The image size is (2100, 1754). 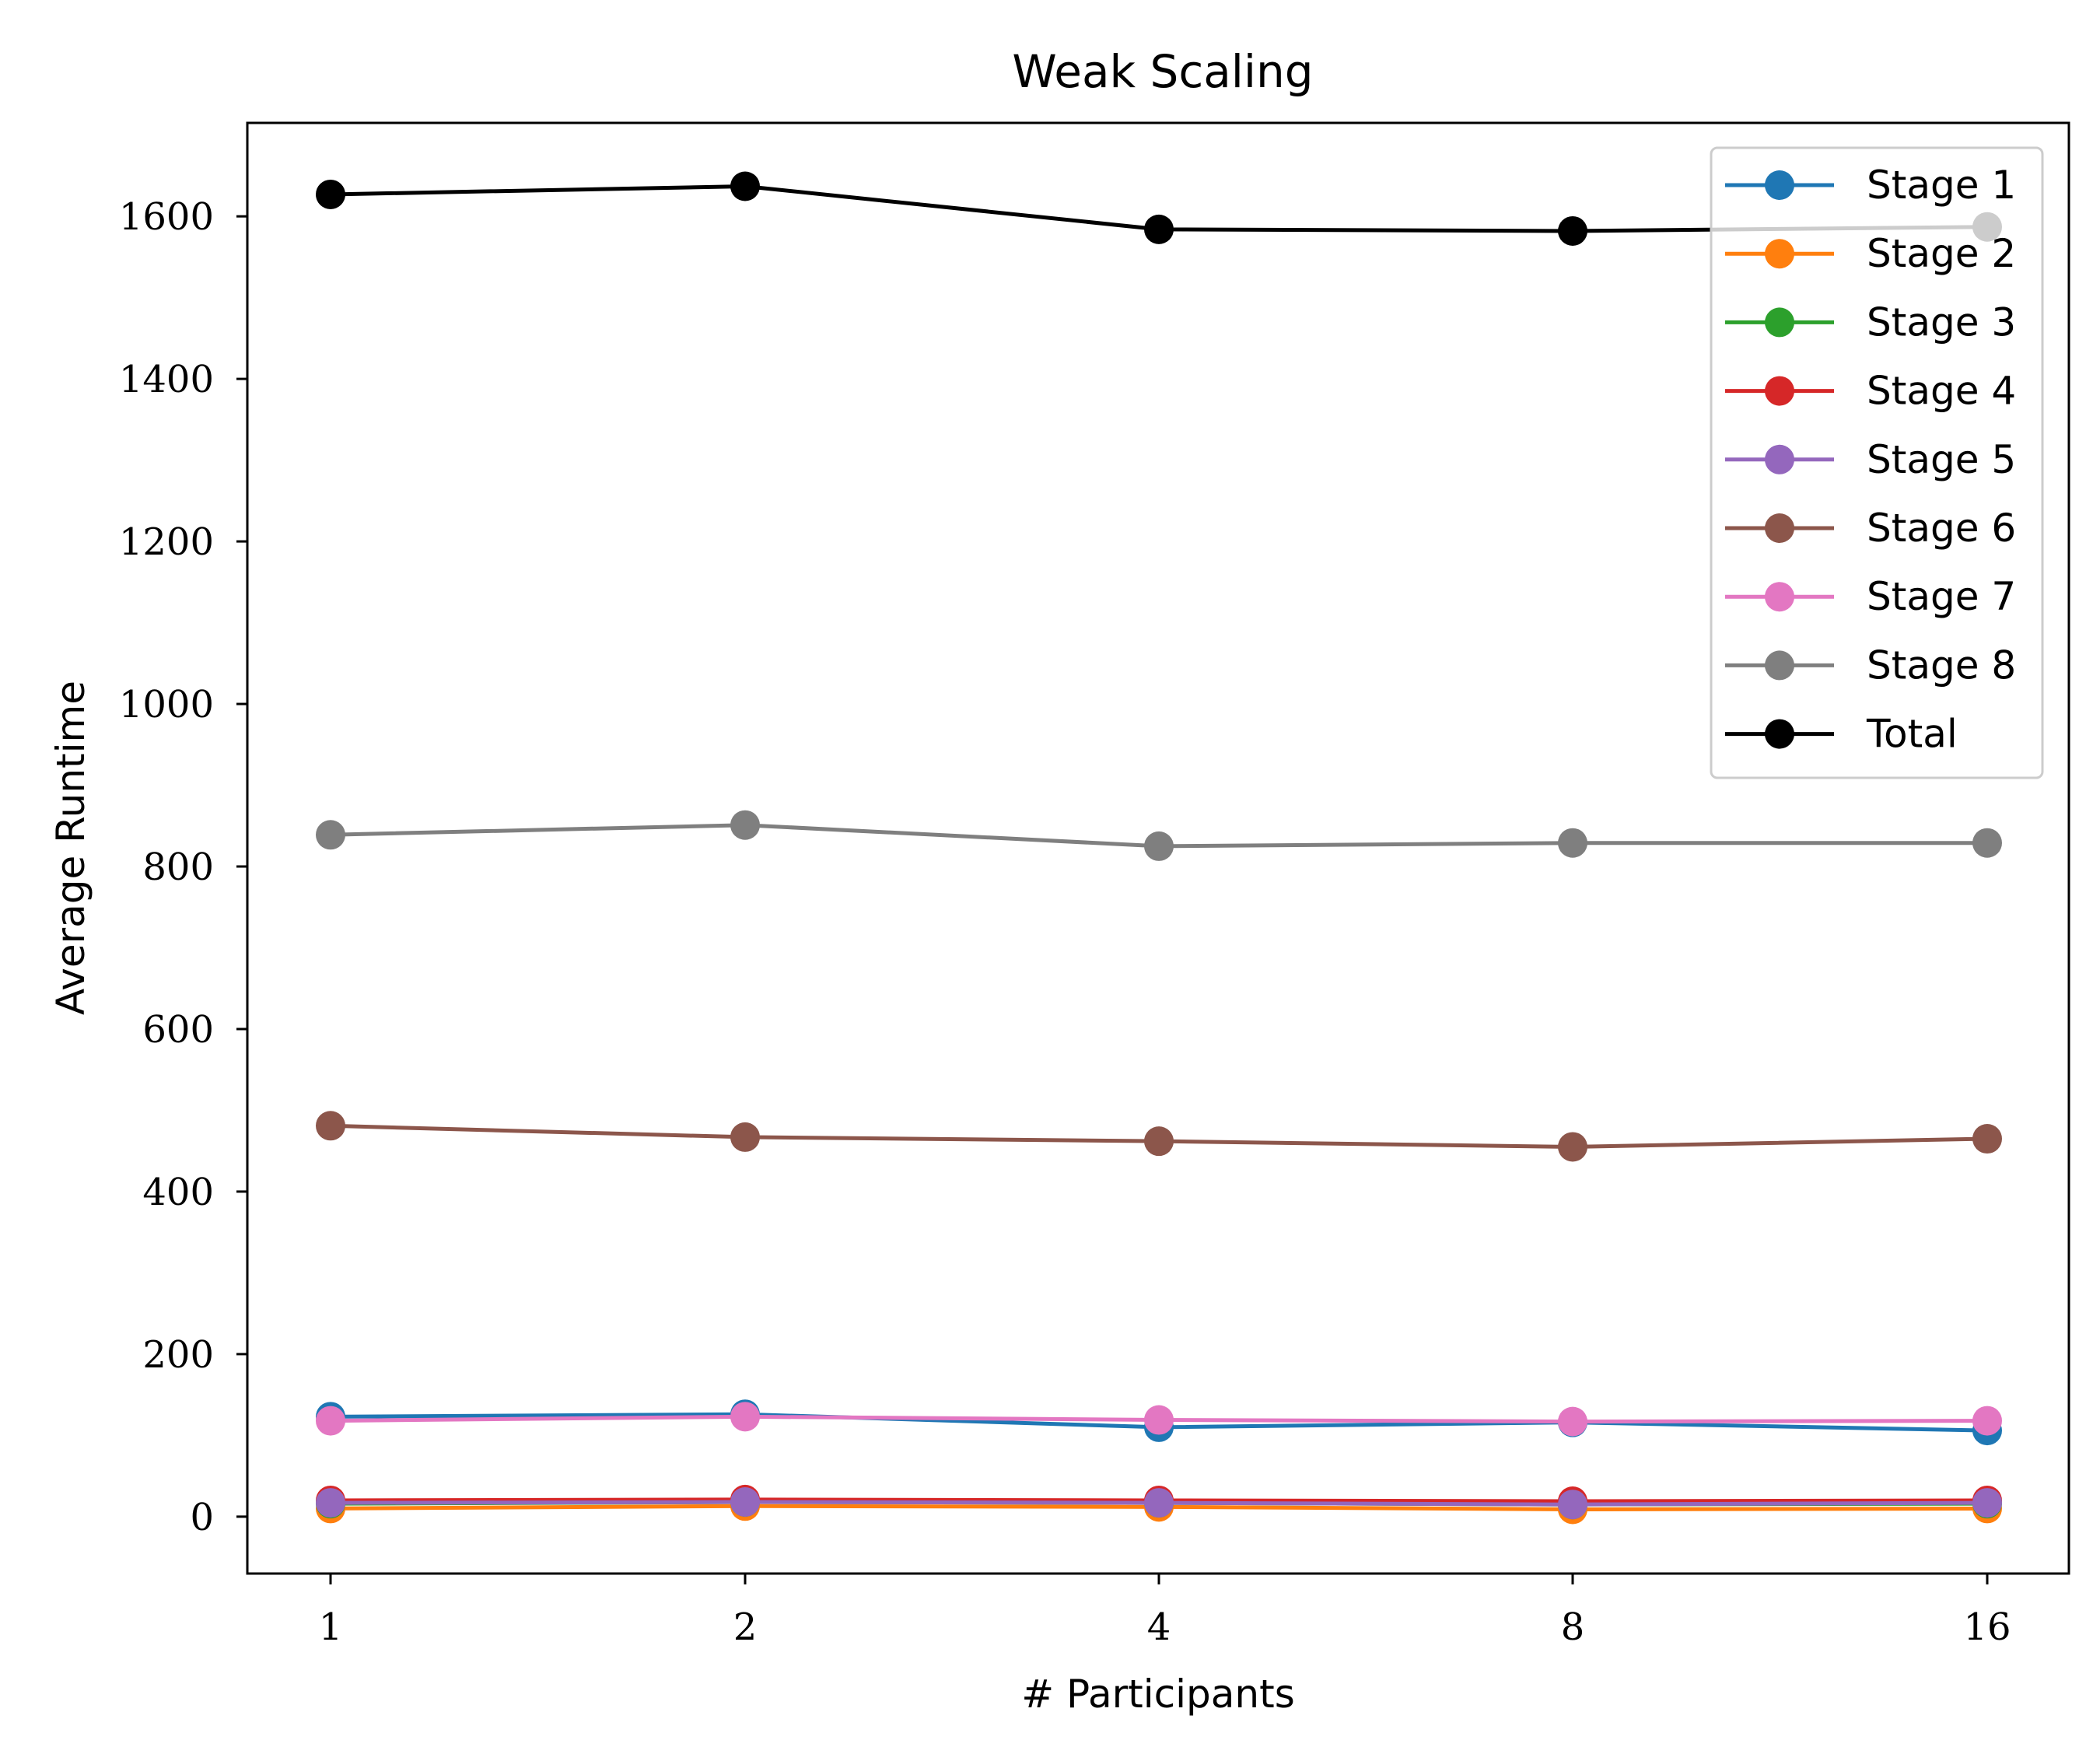 What do you see at coordinates (166, 704) in the screenshot?
I see `y-tick-label: 1000` at bounding box center [166, 704].